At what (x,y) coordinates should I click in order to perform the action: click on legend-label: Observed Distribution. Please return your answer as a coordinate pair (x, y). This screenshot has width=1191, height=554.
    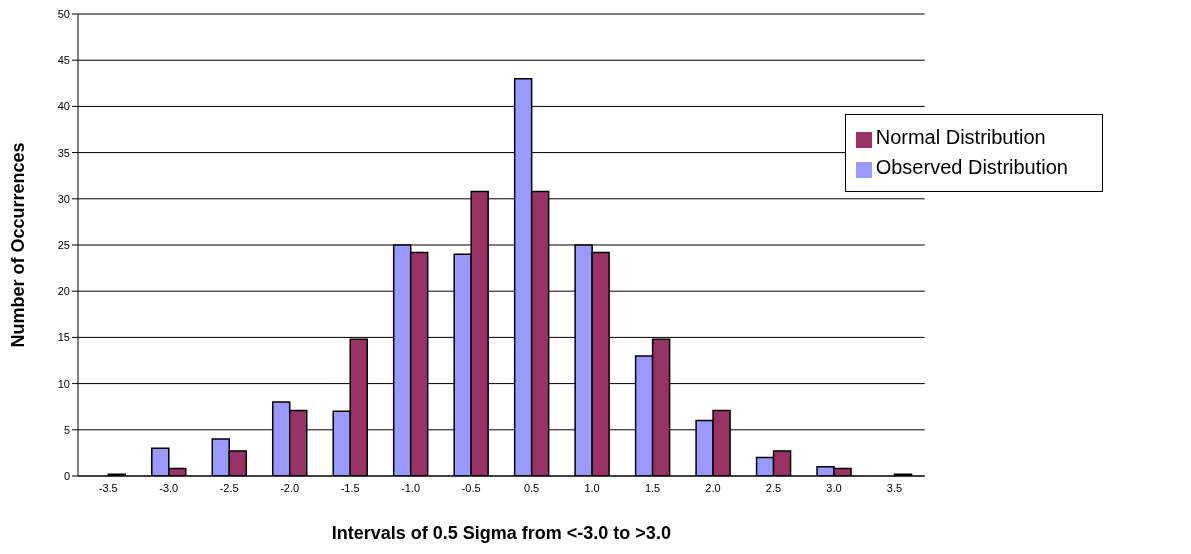
    Looking at the image, I should click on (971, 167).